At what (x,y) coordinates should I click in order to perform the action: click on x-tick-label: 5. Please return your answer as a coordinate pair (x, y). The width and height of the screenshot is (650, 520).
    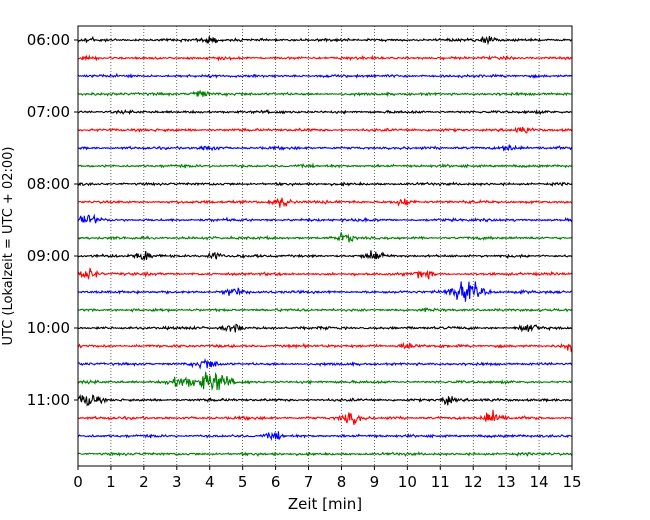
    Looking at the image, I should click on (243, 482).